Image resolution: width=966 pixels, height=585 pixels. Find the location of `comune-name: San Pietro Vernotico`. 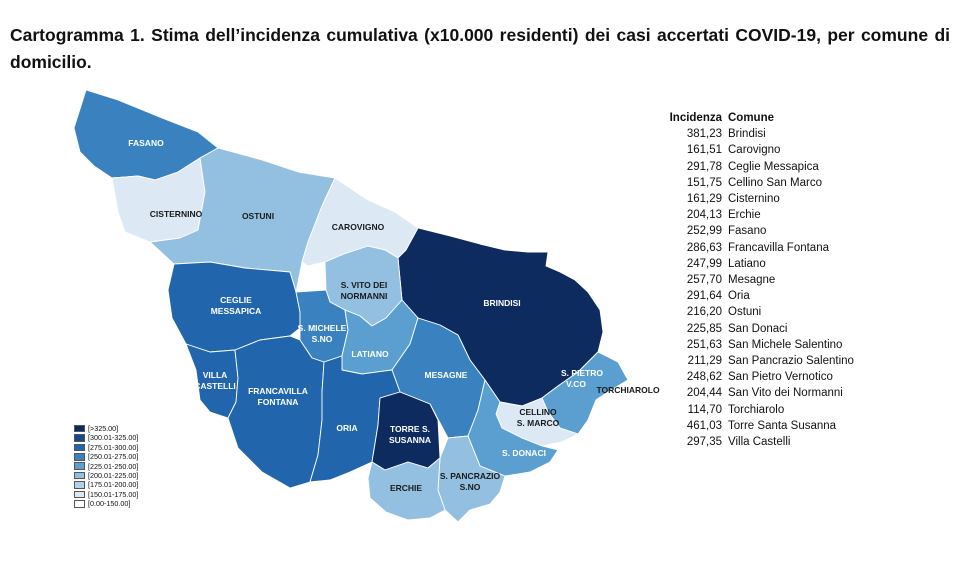

comune-name: San Pietro Vernotico is located at coordinates (780, 377).